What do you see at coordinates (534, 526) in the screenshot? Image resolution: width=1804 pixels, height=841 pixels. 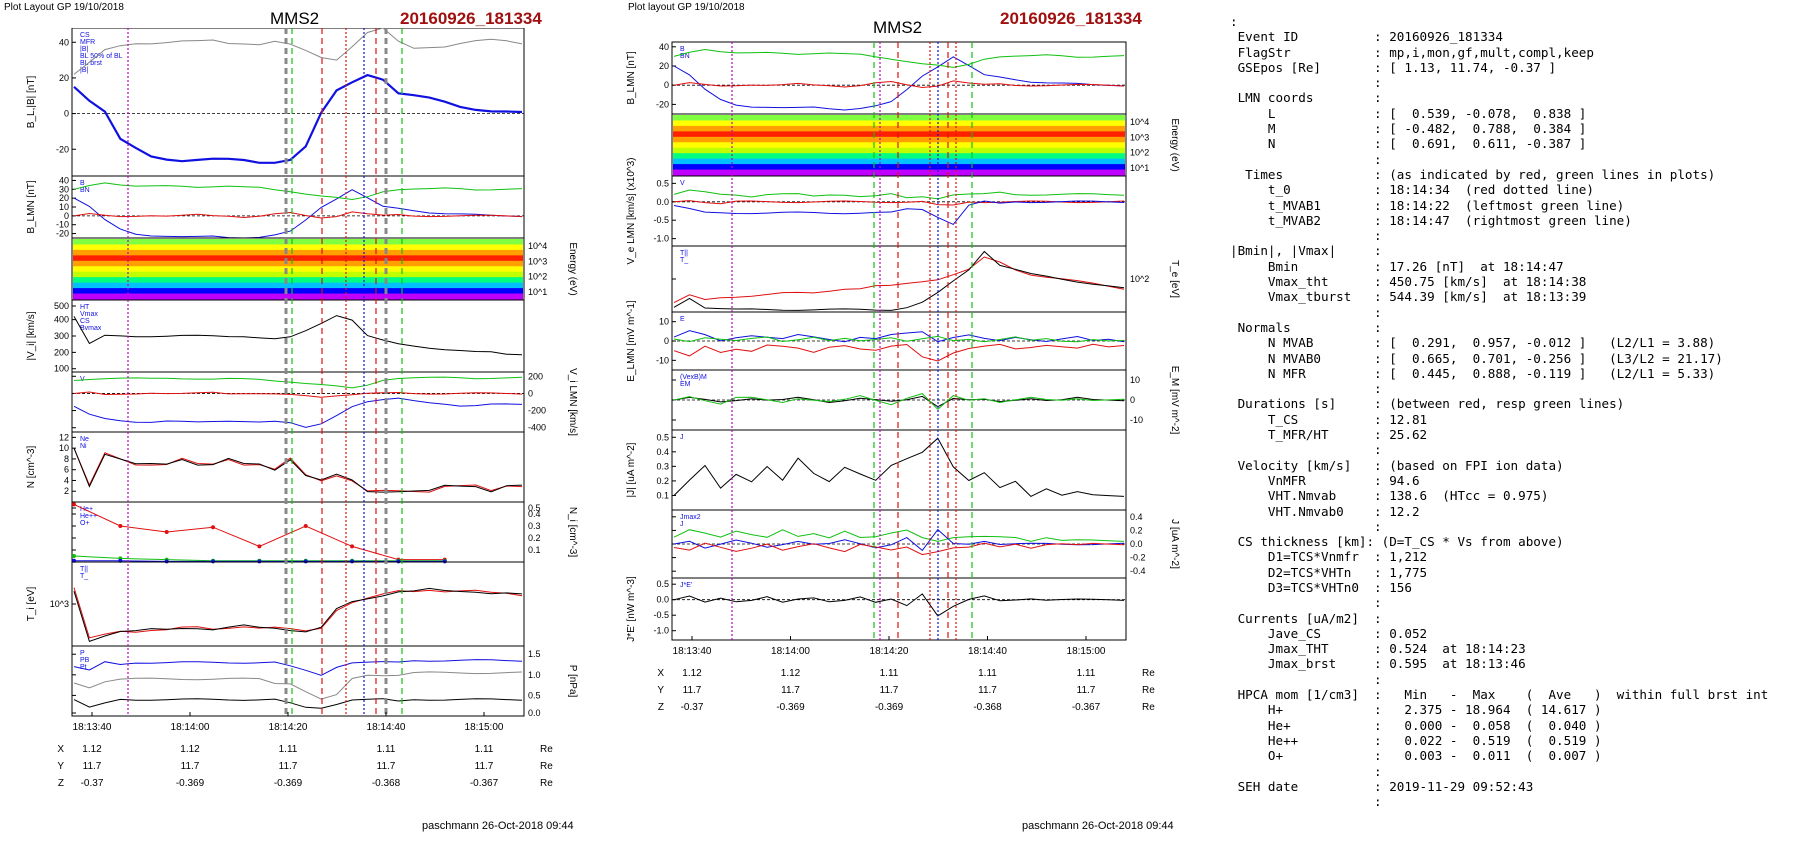 I see `tick-label: 0.3` at bounding box center [534, 526].